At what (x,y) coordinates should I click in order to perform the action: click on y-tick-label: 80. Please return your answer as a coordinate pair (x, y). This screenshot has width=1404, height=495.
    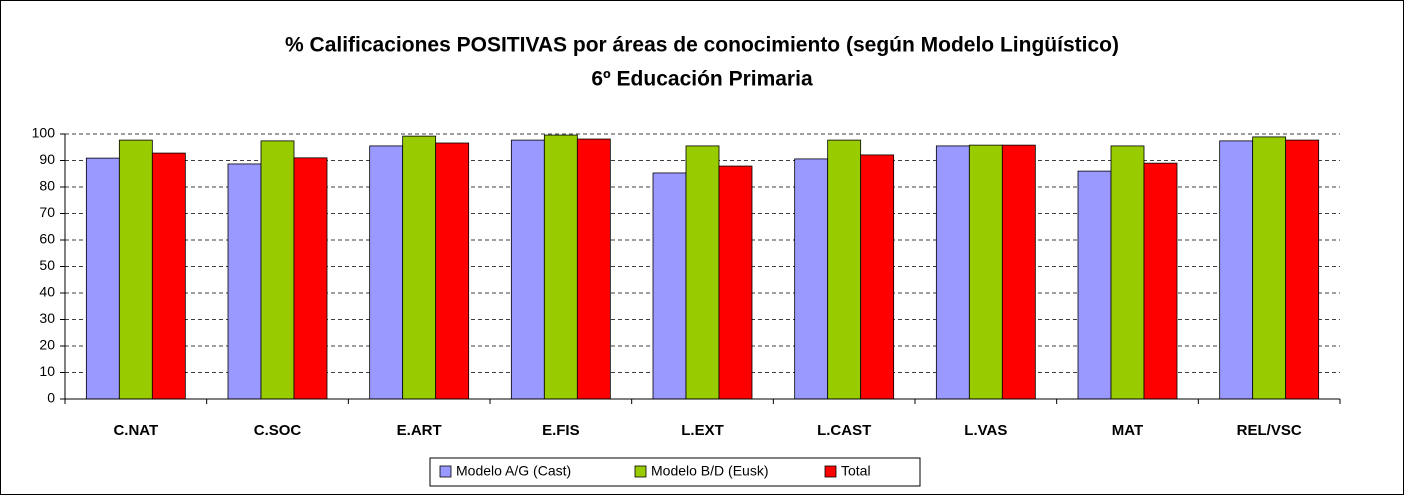
    Looking at the image, I should click on (47, 186).